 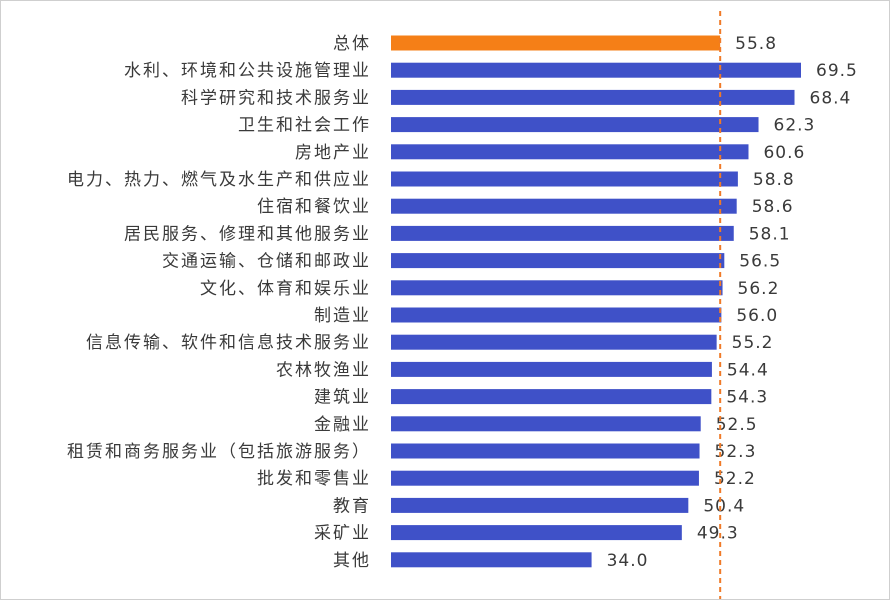 I want to click on bar-overall, so click(x=556, y=43).